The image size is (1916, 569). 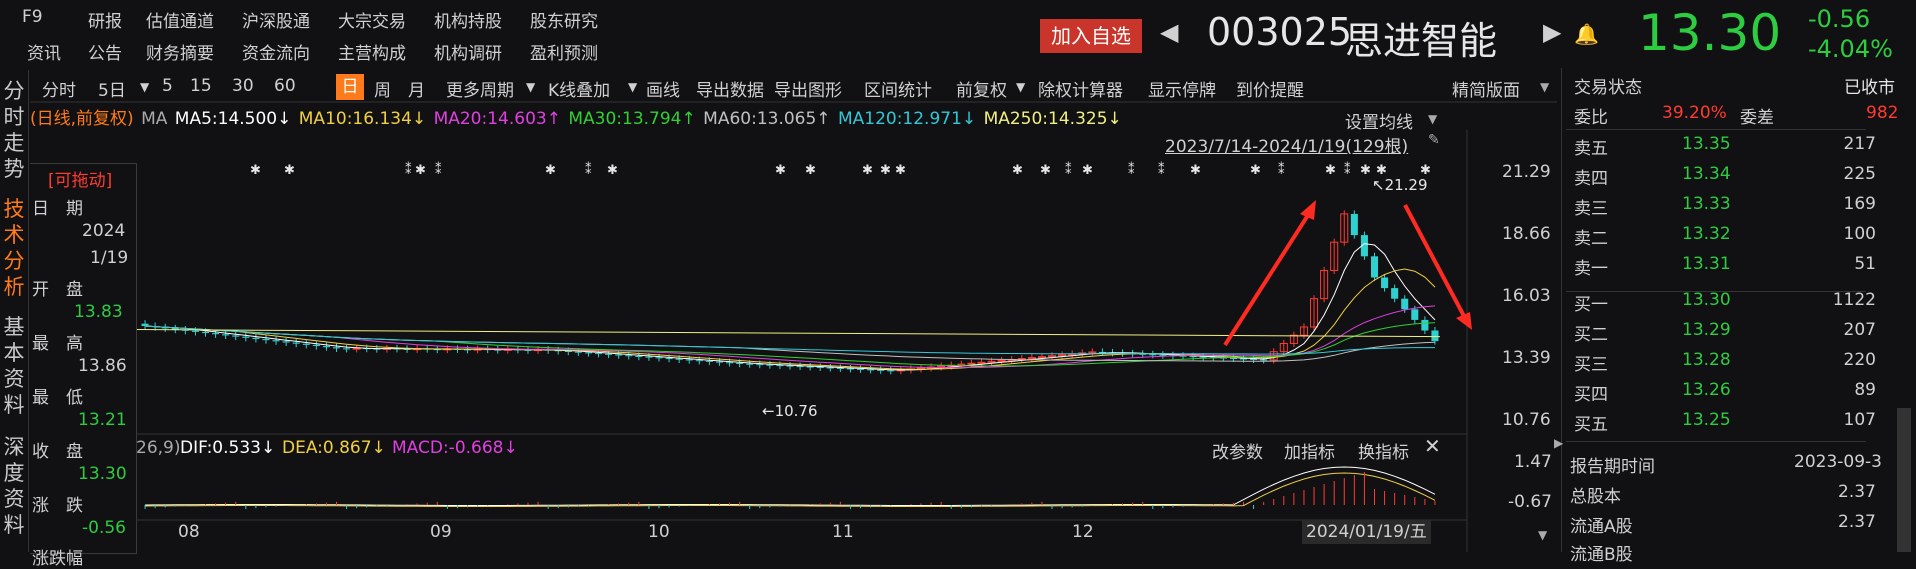 What do you see at coordinates (1865, 390) in the screenshot?
I see `bid-volume: 89` at bounding box center [1865, 390].